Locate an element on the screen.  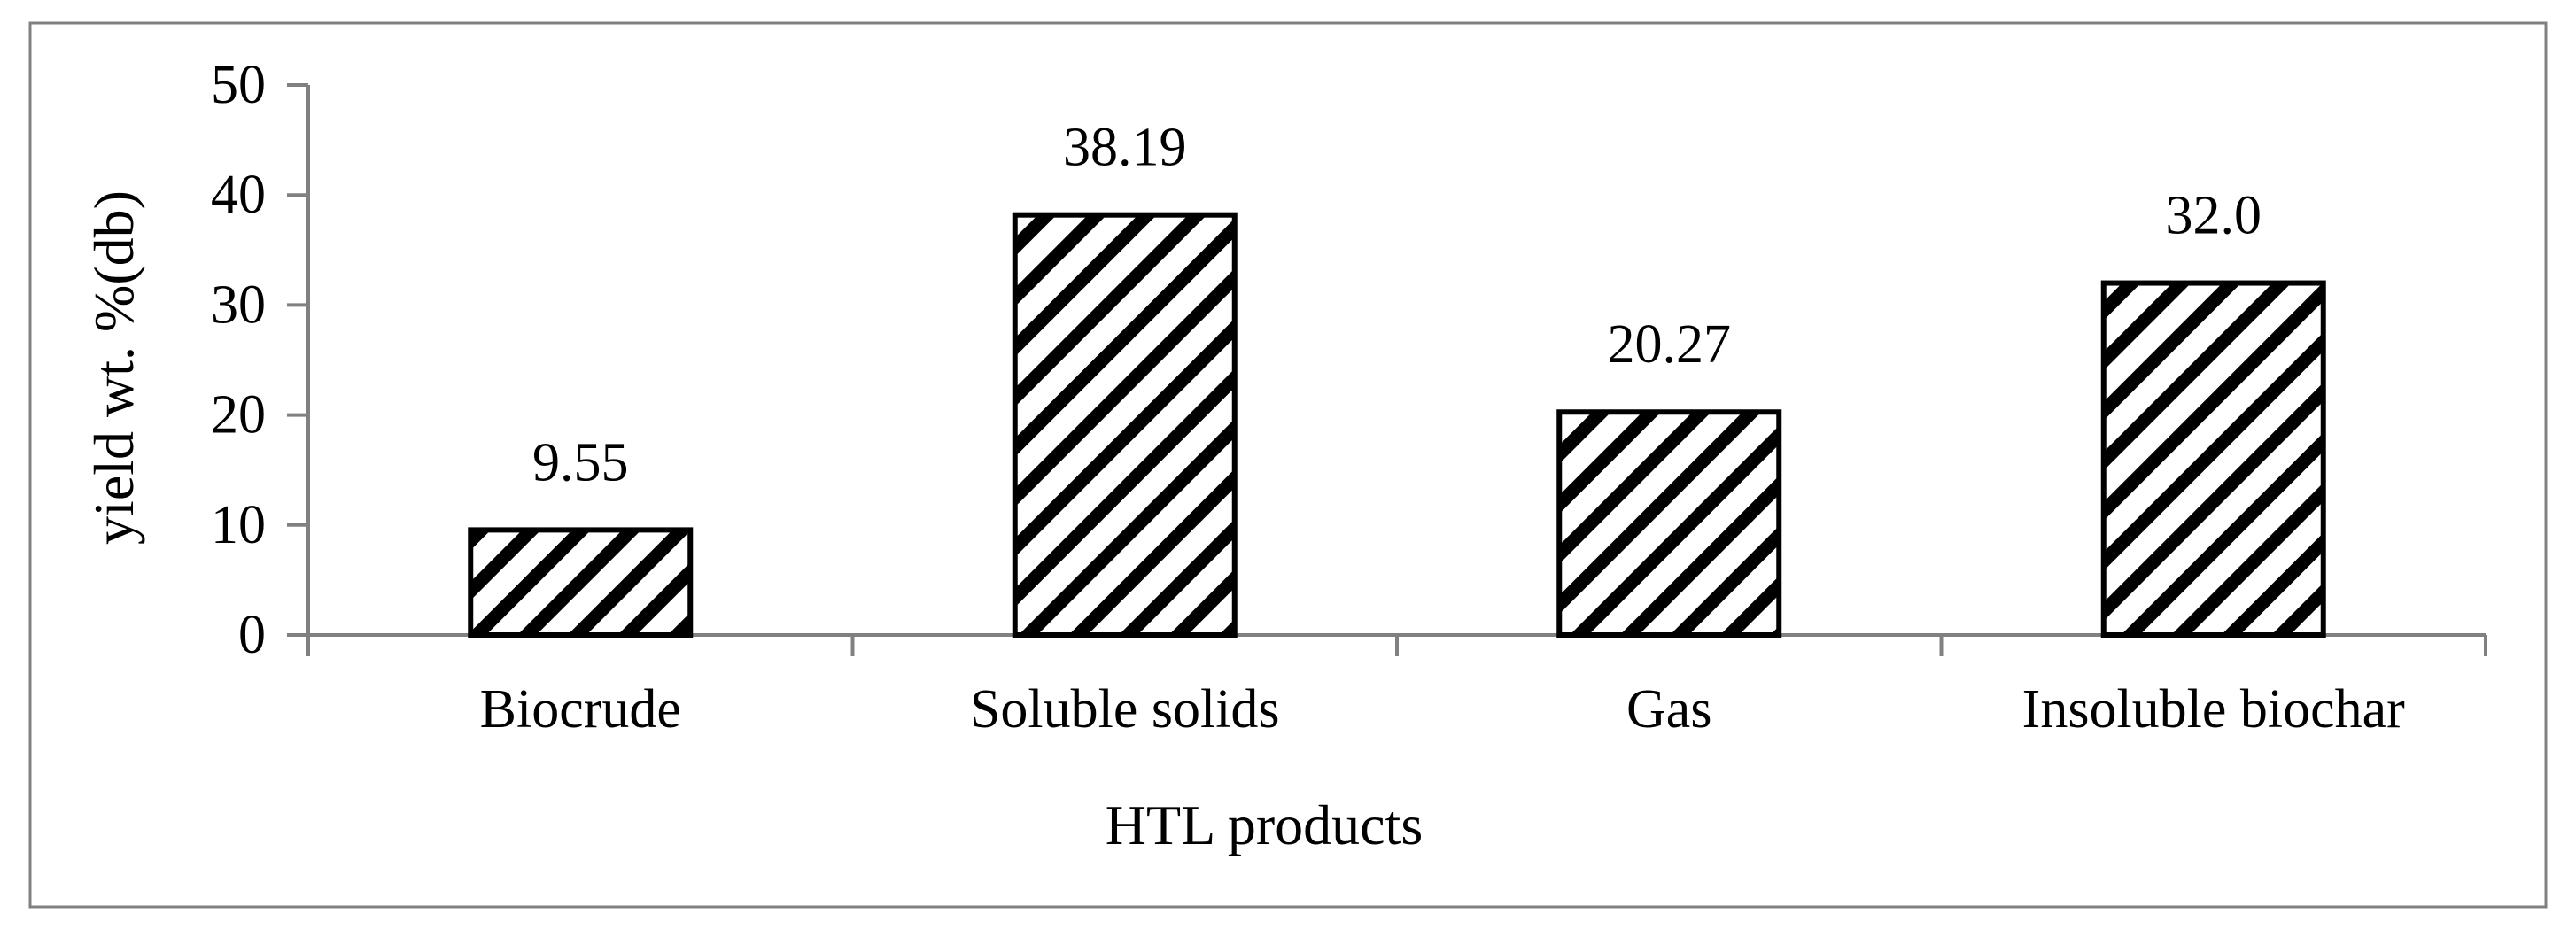
x-tick-label: Biocrude is located at coordinates (580, 709).